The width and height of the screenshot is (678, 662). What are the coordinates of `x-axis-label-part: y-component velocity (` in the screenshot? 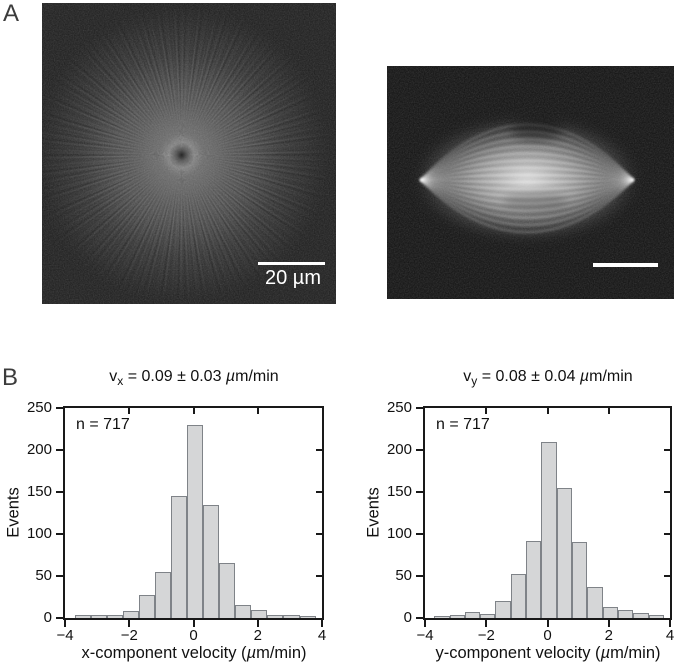 It's located at (518, 653).